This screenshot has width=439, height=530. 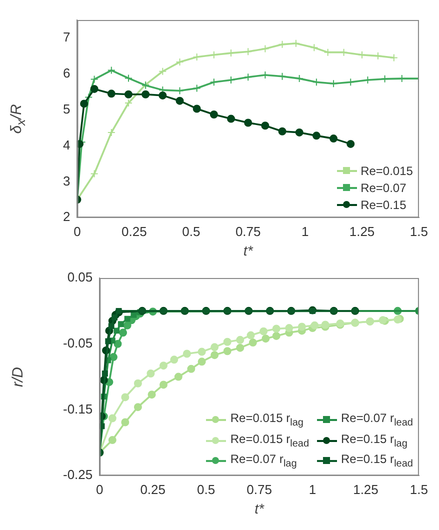 I want to click on y-tick-label: 3, so click(x=66, y=180).